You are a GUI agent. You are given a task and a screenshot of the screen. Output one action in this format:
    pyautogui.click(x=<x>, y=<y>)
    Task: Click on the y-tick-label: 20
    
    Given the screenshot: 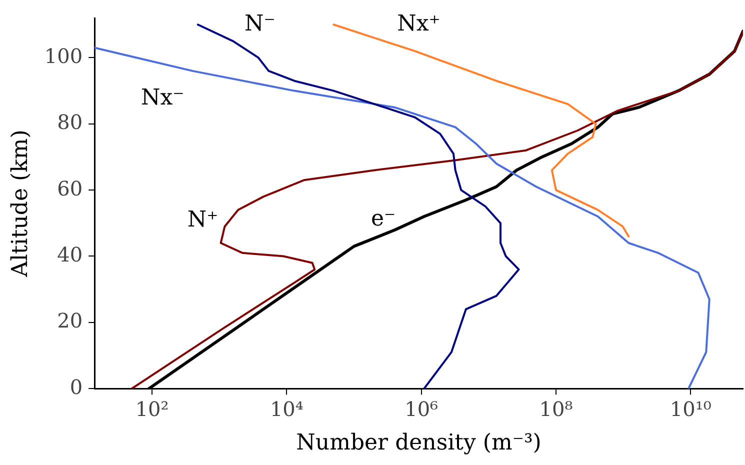 What is the action you would take?
    pyautogui.click(x=70, y=320)
    